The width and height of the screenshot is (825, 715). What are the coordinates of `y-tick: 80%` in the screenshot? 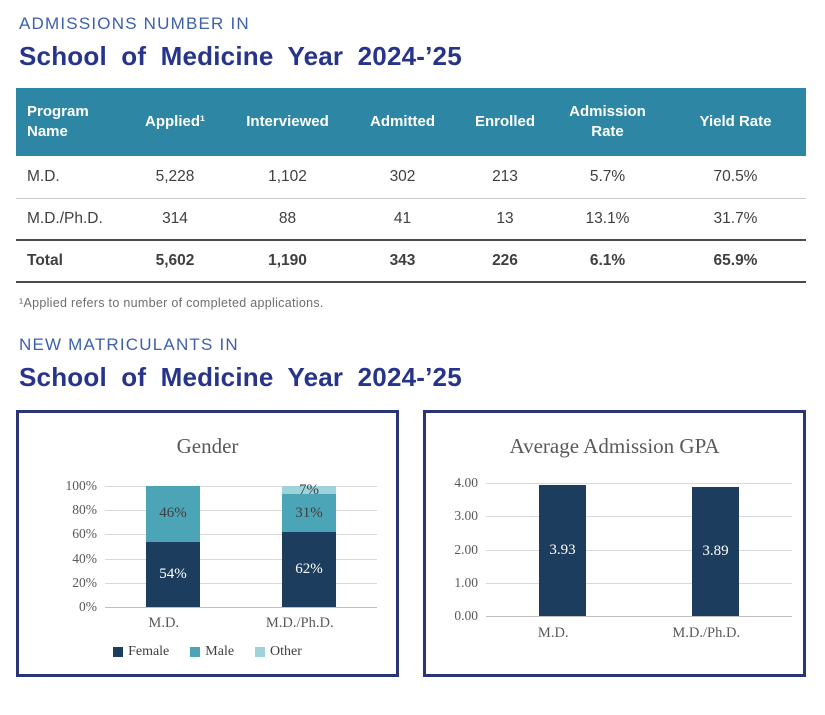 It's located at (84, 510).